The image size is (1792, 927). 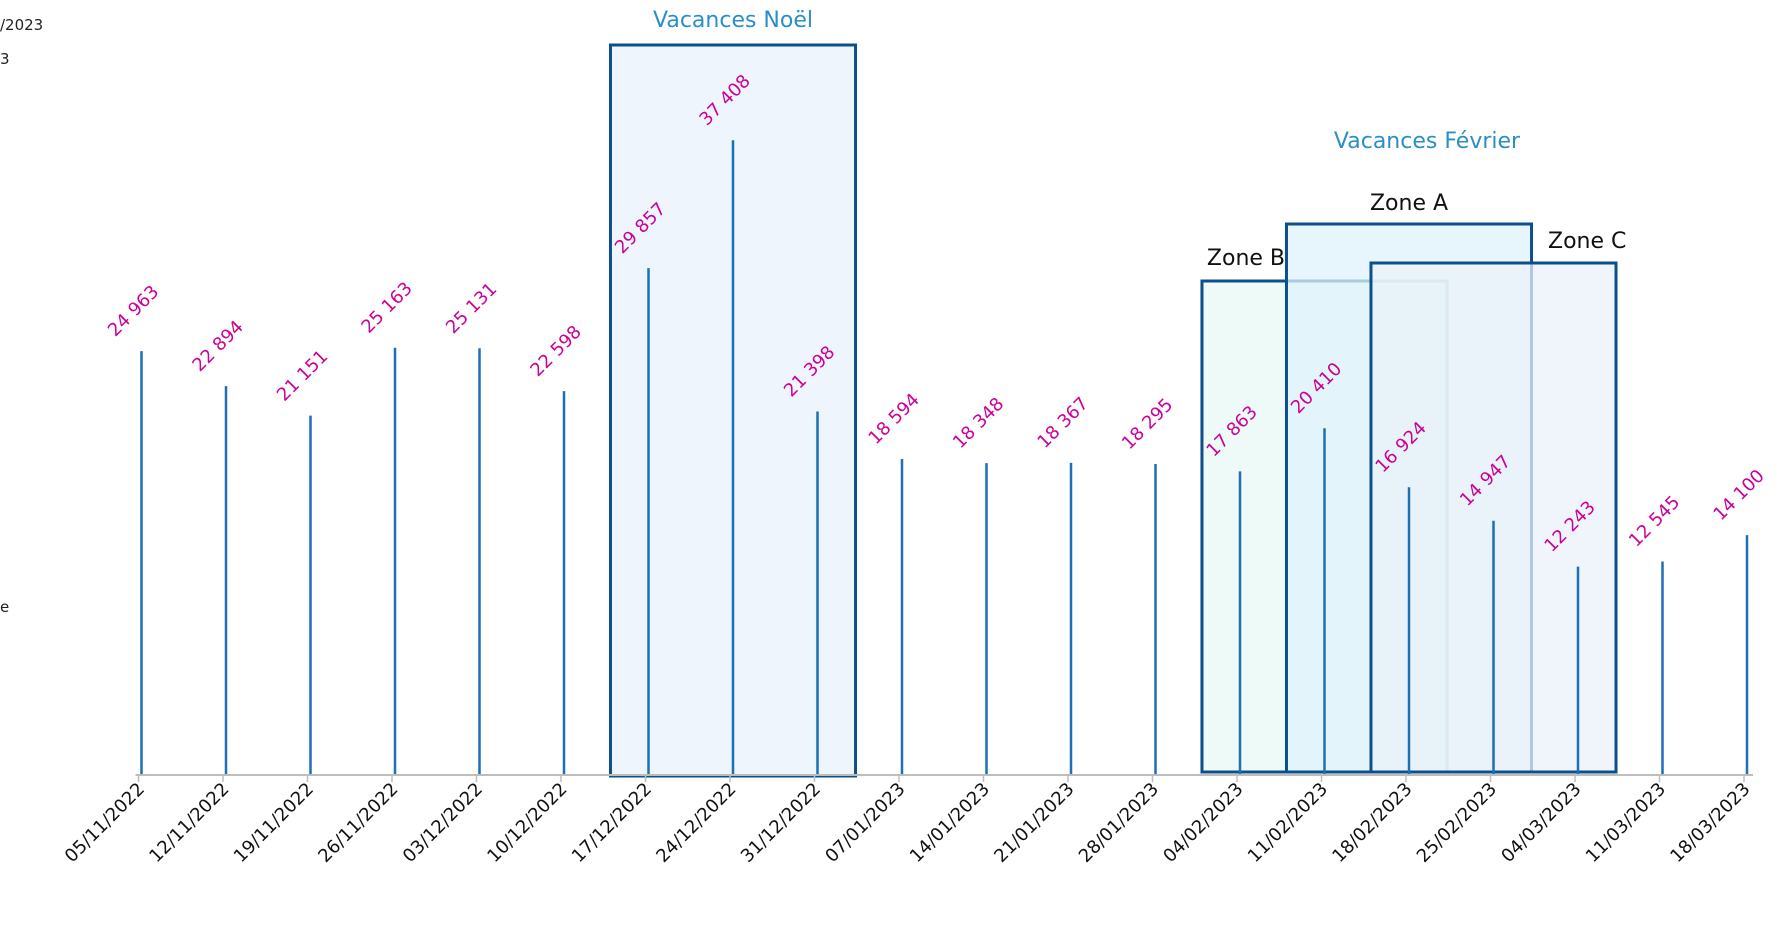 I want to click on x-tick-label-9: 07/01/2023, so click(x=865, y=823).